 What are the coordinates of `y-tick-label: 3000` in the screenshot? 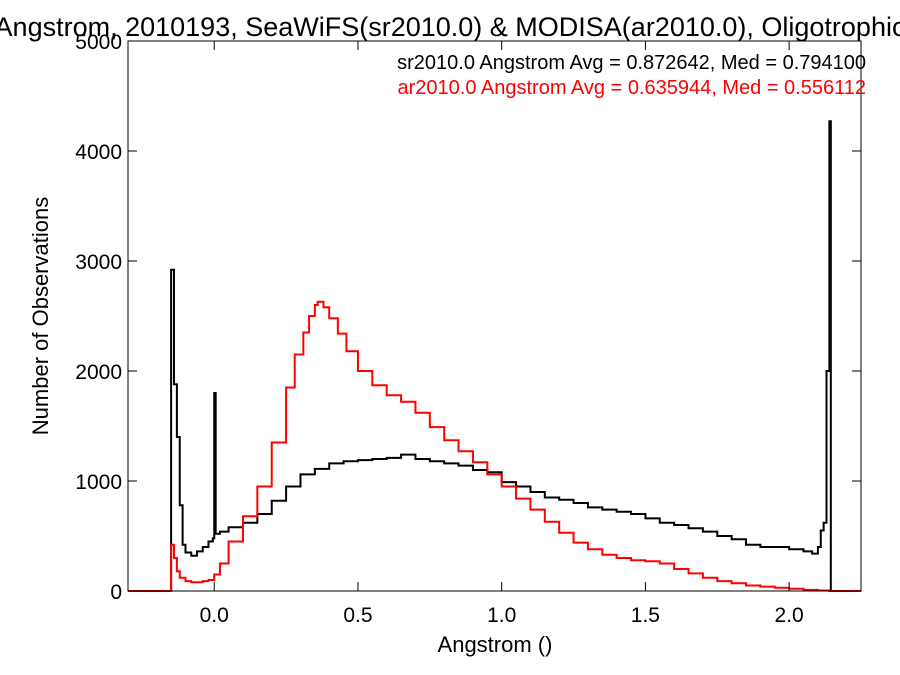 It's located at (98, 262).